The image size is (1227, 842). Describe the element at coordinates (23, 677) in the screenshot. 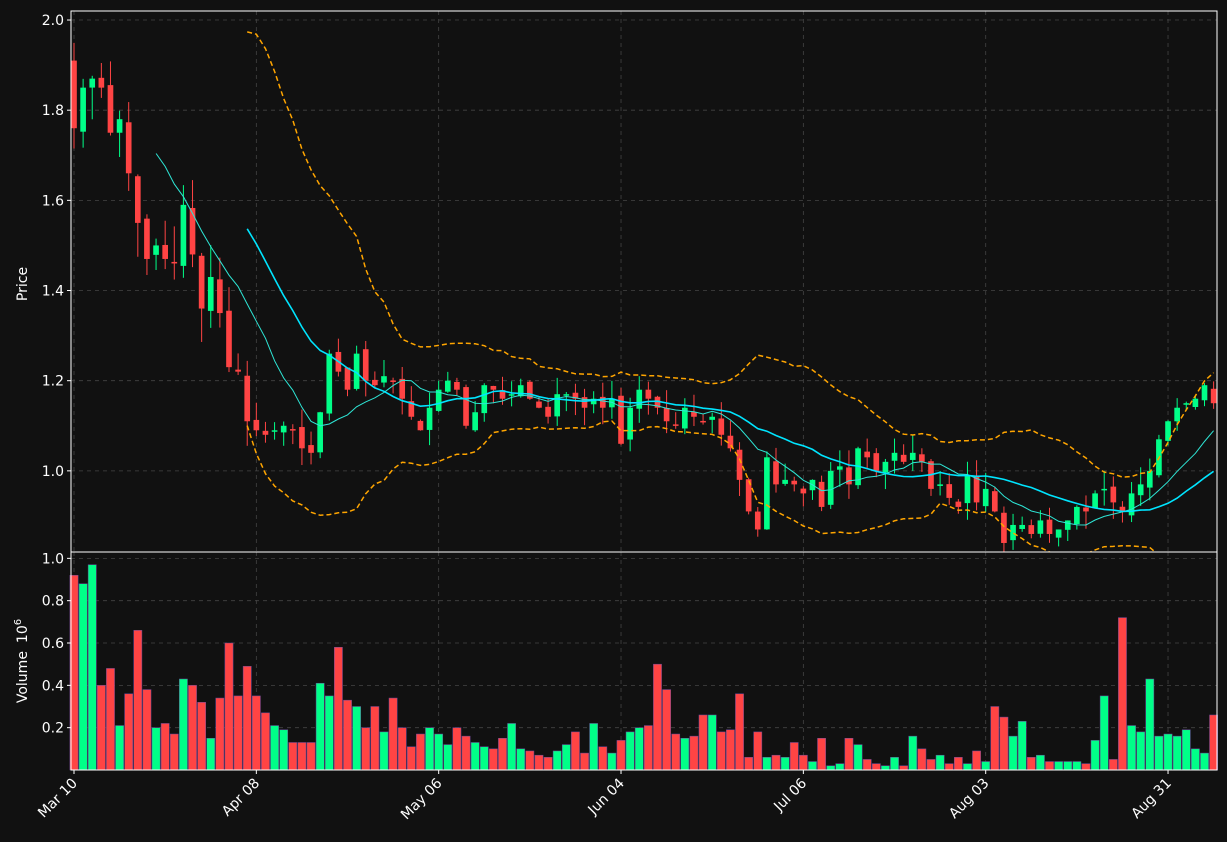

I see `volume-axis-label-main: Volume` at that location.